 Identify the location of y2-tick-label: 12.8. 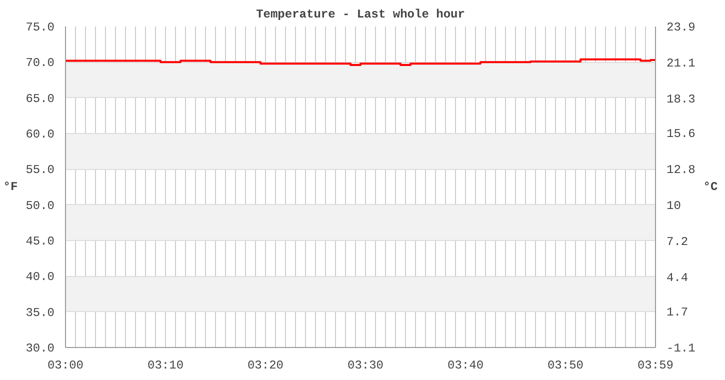
(681, 170).